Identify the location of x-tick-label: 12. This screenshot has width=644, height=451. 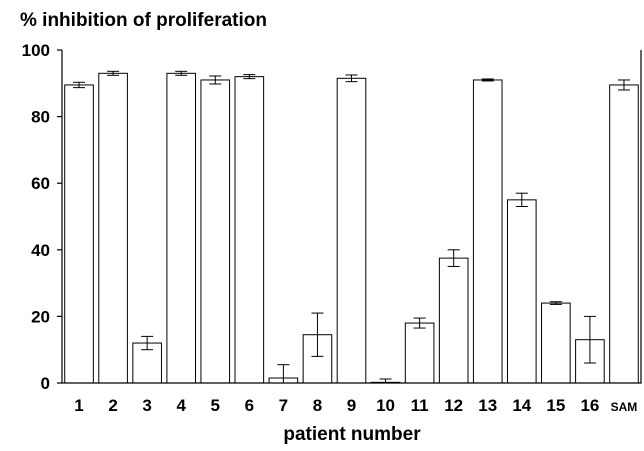
(453, 405).